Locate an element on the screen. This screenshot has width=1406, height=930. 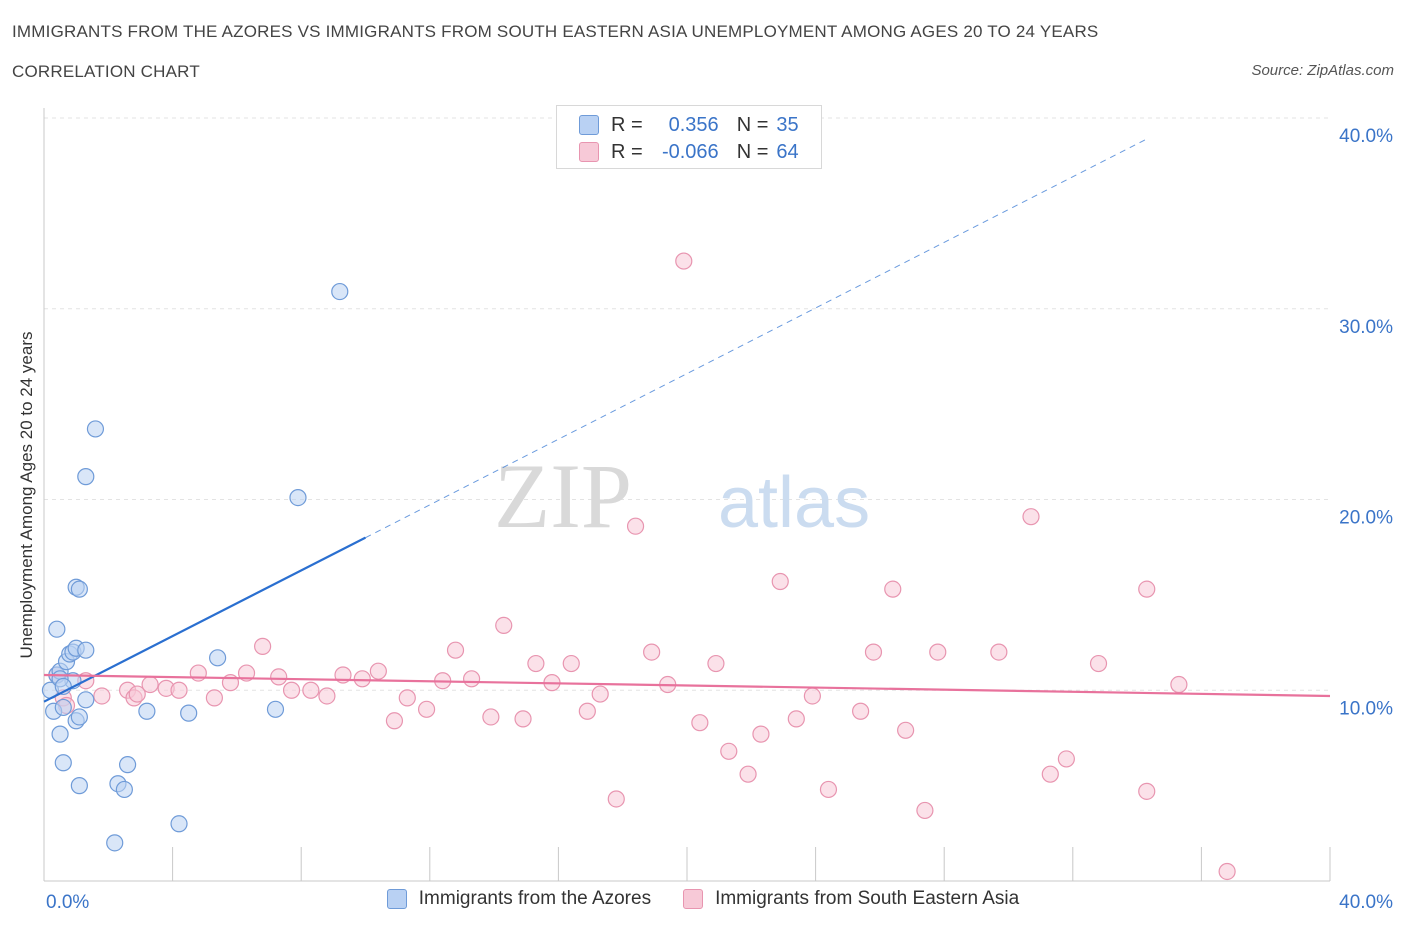
azores-swatch is located at coordinates (589, 125).